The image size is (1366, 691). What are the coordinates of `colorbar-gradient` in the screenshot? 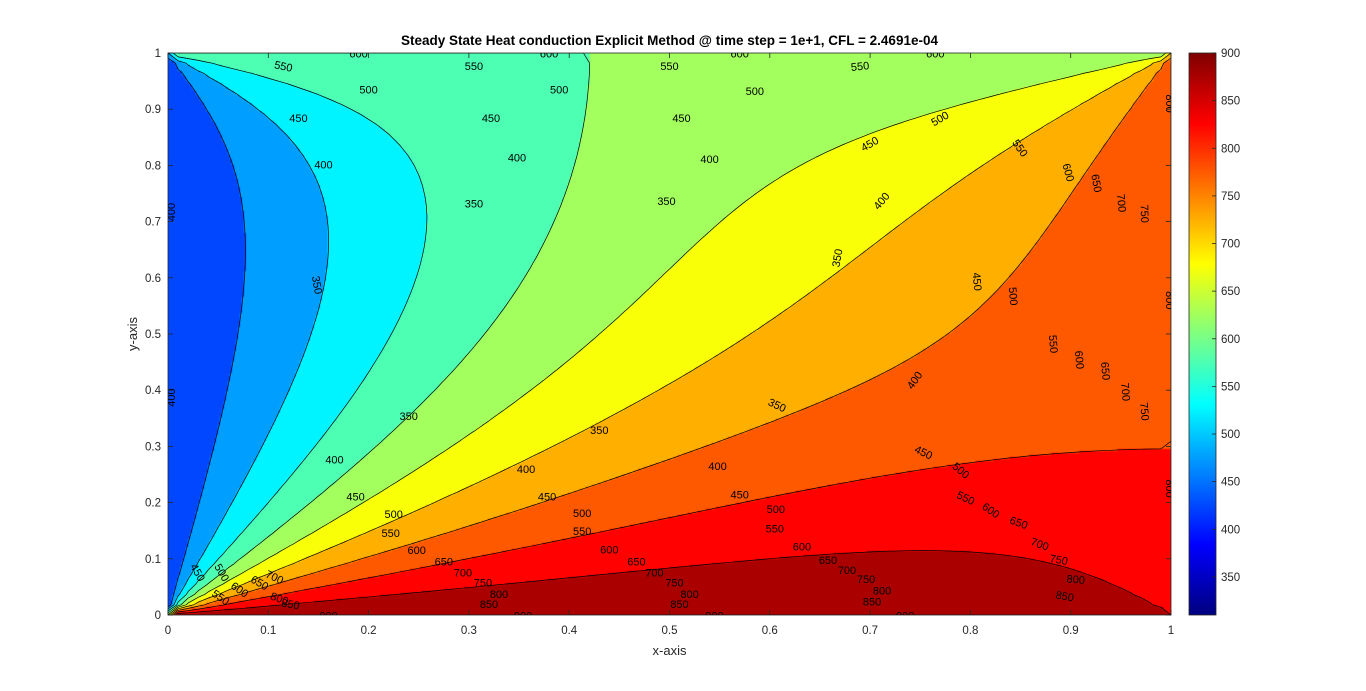 It's located at (1202, 334).